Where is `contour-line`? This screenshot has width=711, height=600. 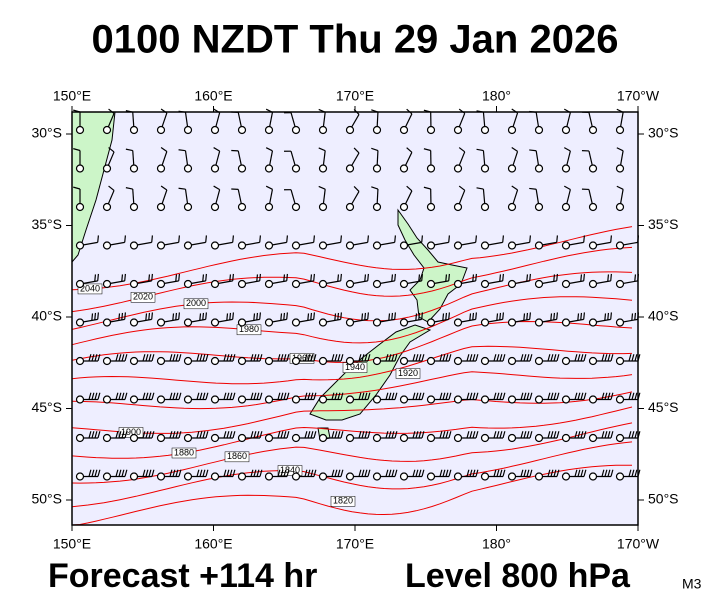
contour-line is located at coordinates (352, 279).